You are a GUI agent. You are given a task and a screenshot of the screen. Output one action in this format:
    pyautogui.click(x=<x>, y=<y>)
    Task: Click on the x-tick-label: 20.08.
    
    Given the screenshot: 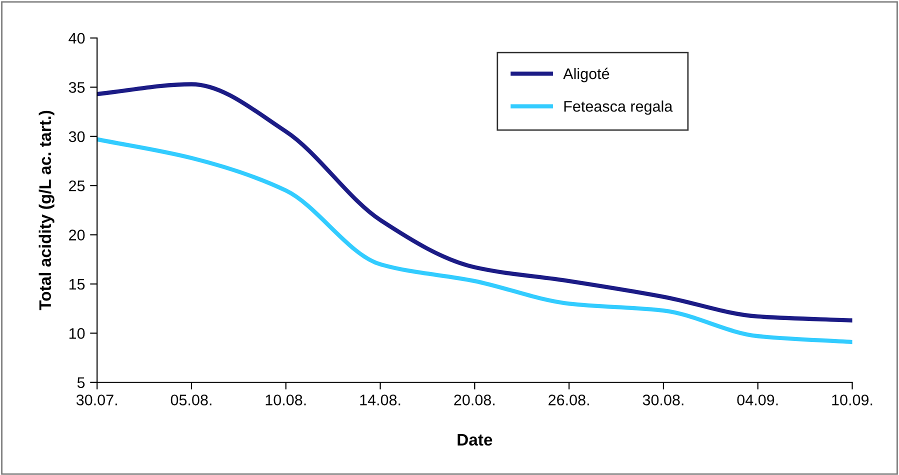 What is the action you would take?
    pyautogui.click(x=474, y=400)
    